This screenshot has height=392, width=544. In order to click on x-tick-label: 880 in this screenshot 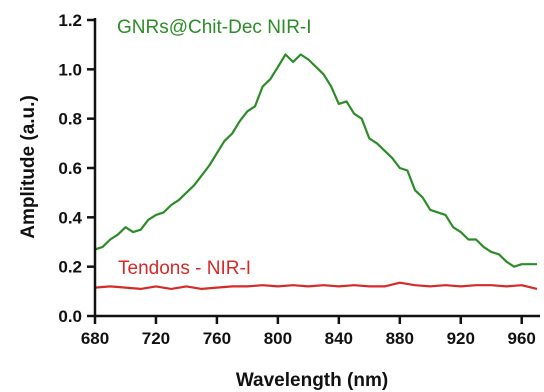, I will do `click(400, 338)`.